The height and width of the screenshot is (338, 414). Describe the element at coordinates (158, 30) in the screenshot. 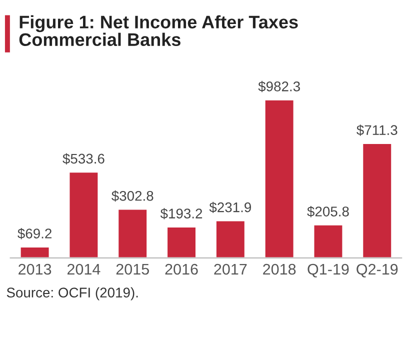

I see `chart-title: Figure 1: Net Income After Taxes Commercial Banks` at that location.